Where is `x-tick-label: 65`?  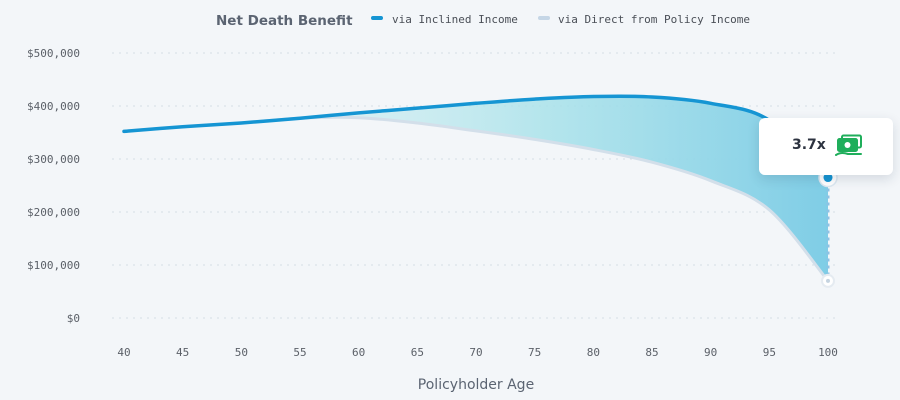 x-tick-label: 65 is located at coordinates (417, 352).